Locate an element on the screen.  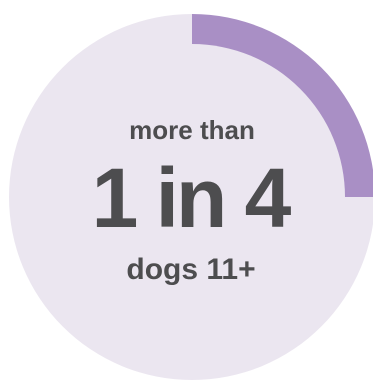
label-dogs-11-plus: dogs 11+ is located at coordinates (190, 269).